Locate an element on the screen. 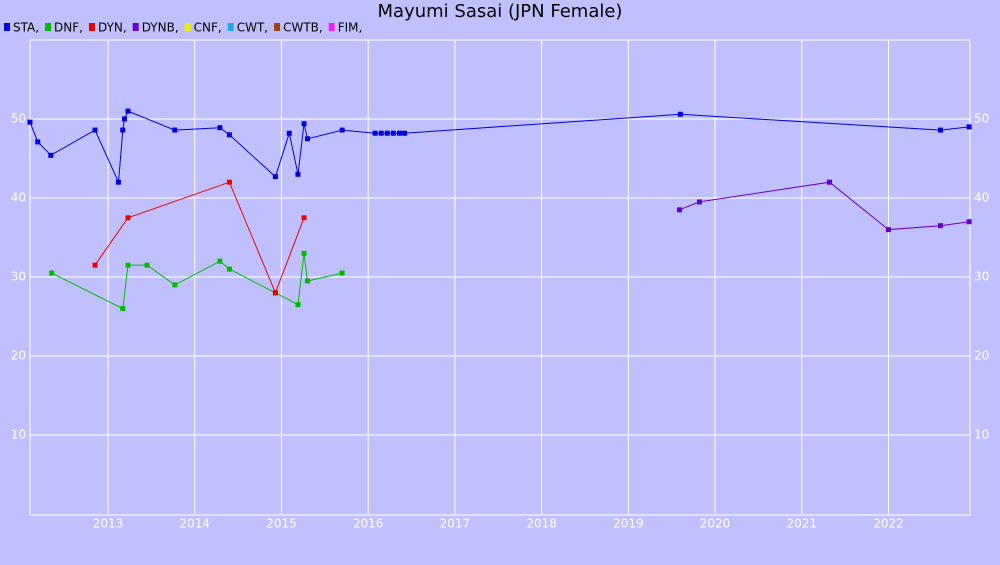 This screenshot has width=1000, height=565. legend-label: CWTB, is located at coordinates (303, 28).